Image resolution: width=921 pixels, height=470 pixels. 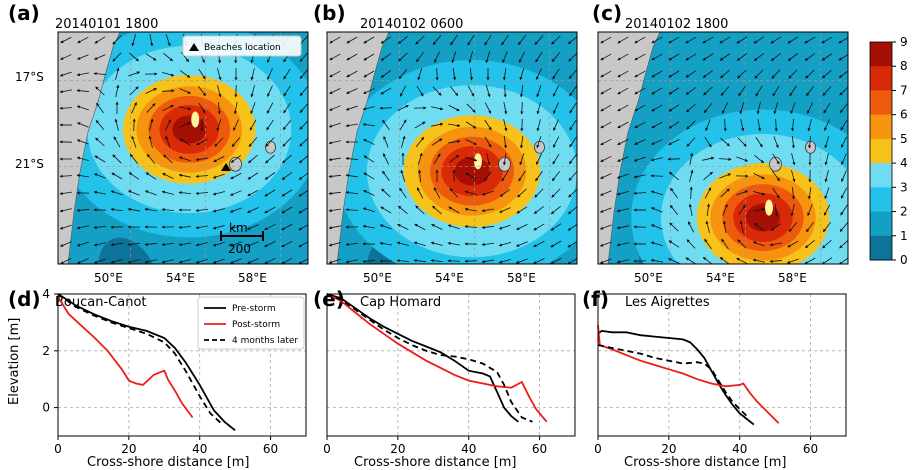 I want to click on x-axis-label: Cross-shore distance [m], so click(x=435, y=462).